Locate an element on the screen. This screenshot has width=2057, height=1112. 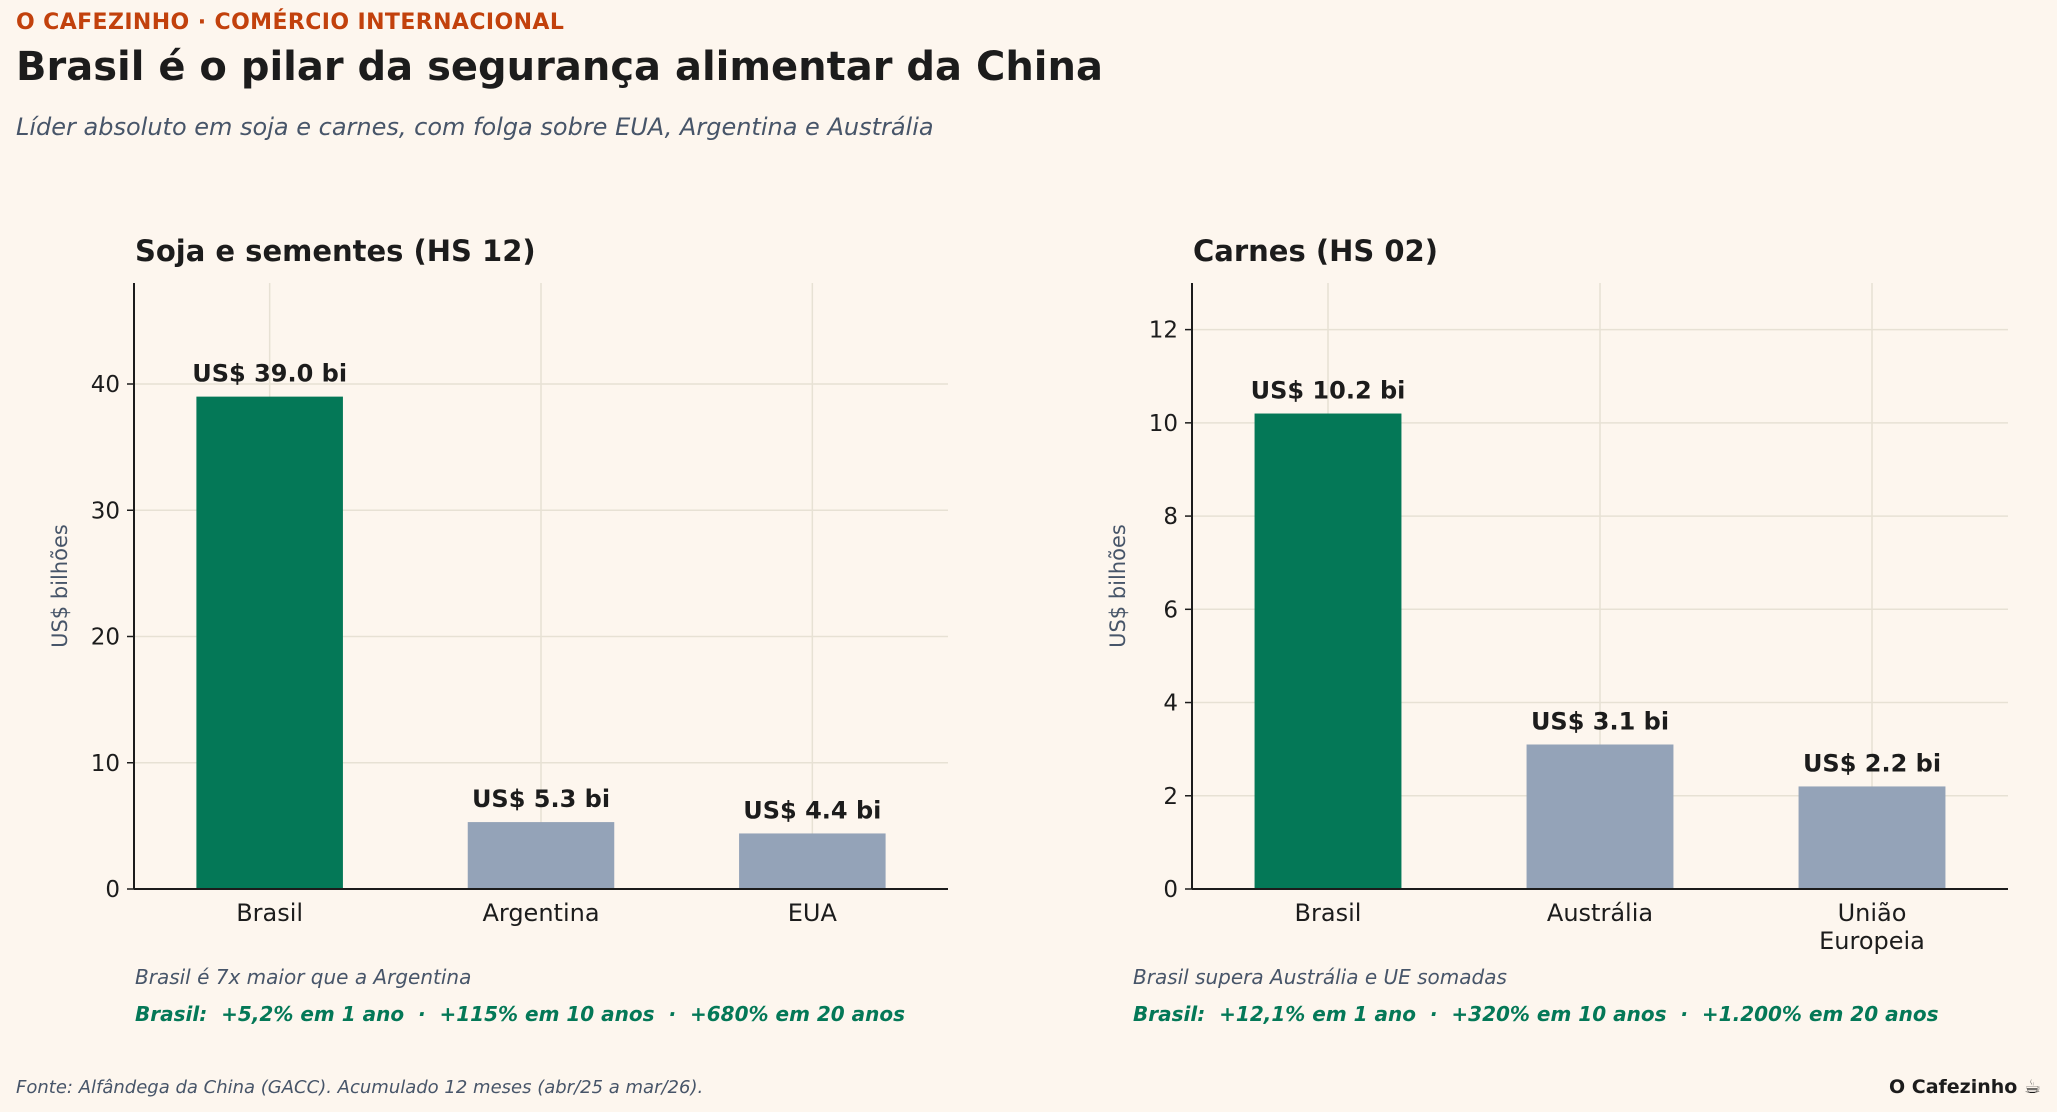
data-label: US$ 10.2 bi is located at coordinates (1328, 391).